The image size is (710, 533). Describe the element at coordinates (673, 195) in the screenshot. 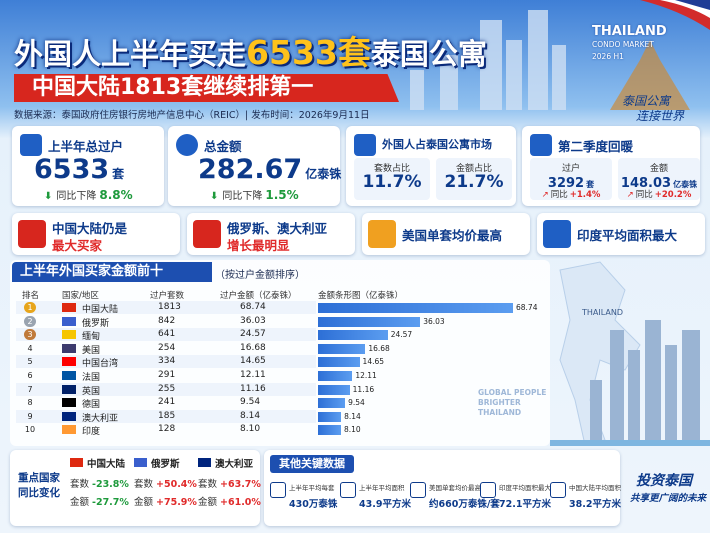

I see `change: +20.2%` at that location.